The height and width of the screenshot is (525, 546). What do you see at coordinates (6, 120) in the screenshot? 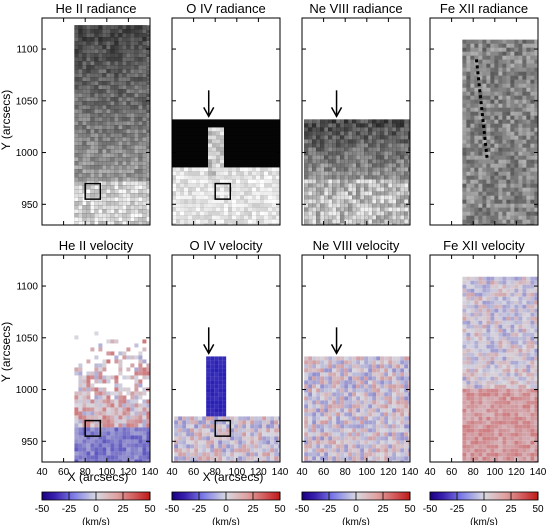
I see `y-axis-label-top: Y (arcsecs)` at bounding box center [6, 120].